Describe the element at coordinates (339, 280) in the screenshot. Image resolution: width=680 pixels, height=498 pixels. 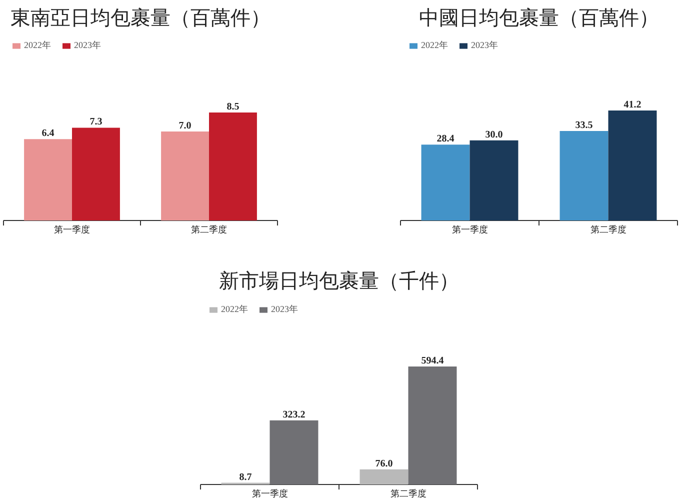
I see `chart-title: 新市場日均包裹量（千件）` at that location.